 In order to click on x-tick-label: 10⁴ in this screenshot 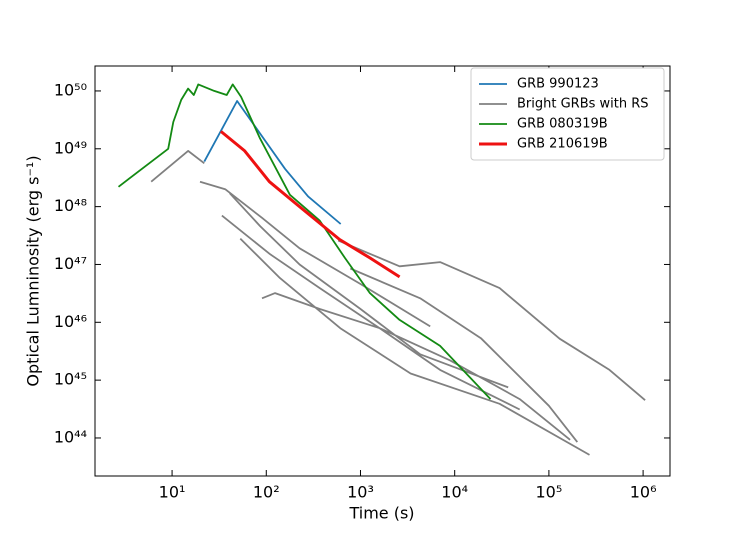, I will do `click(454, 492)`.